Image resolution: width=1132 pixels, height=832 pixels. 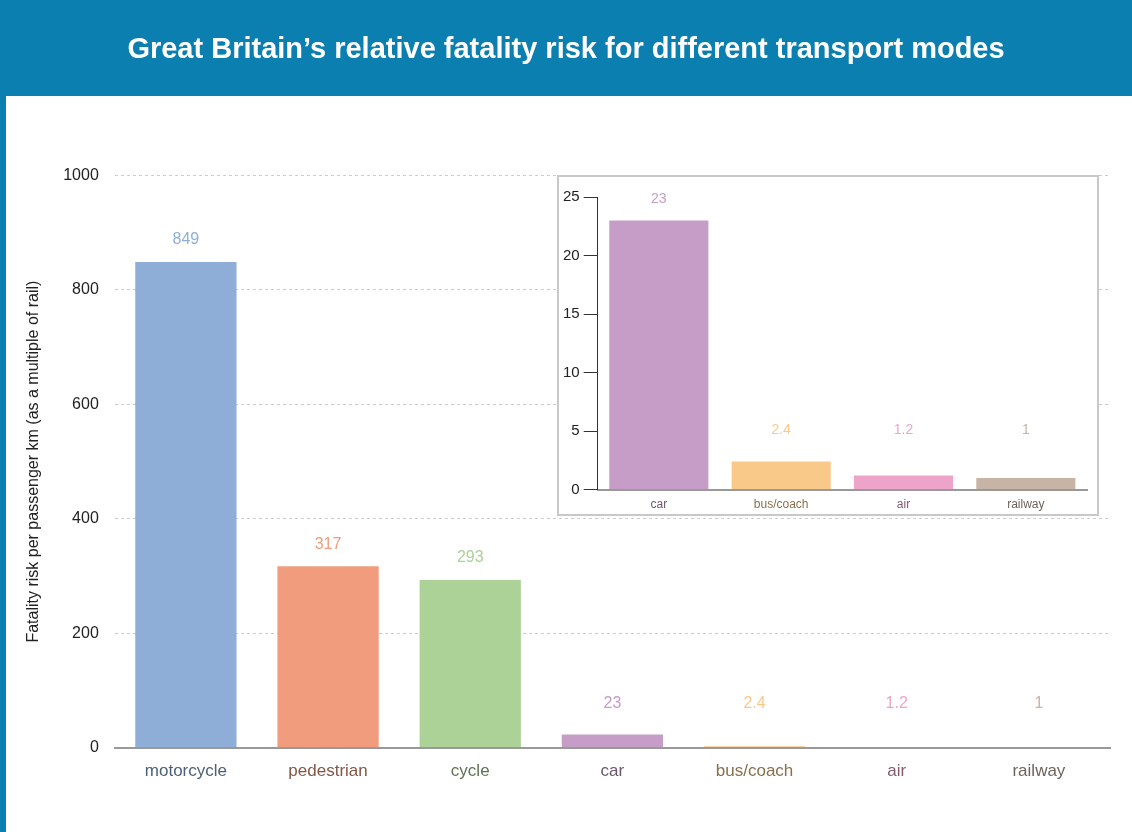 What do you see at coordinates (571, 254) in the screenshot?
I see `y-tick-label: 20` at bounding box center [571, 254].